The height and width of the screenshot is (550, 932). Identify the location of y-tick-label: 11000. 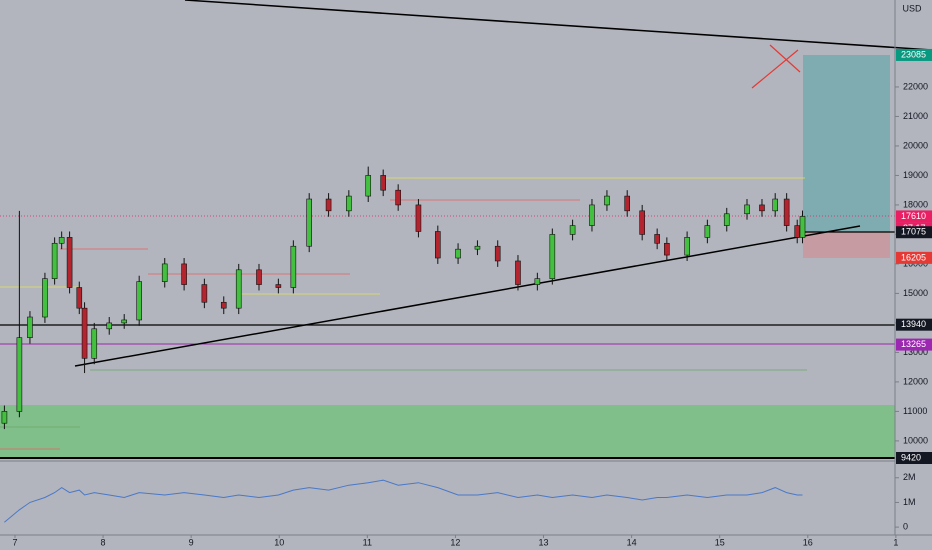
(915, 411).